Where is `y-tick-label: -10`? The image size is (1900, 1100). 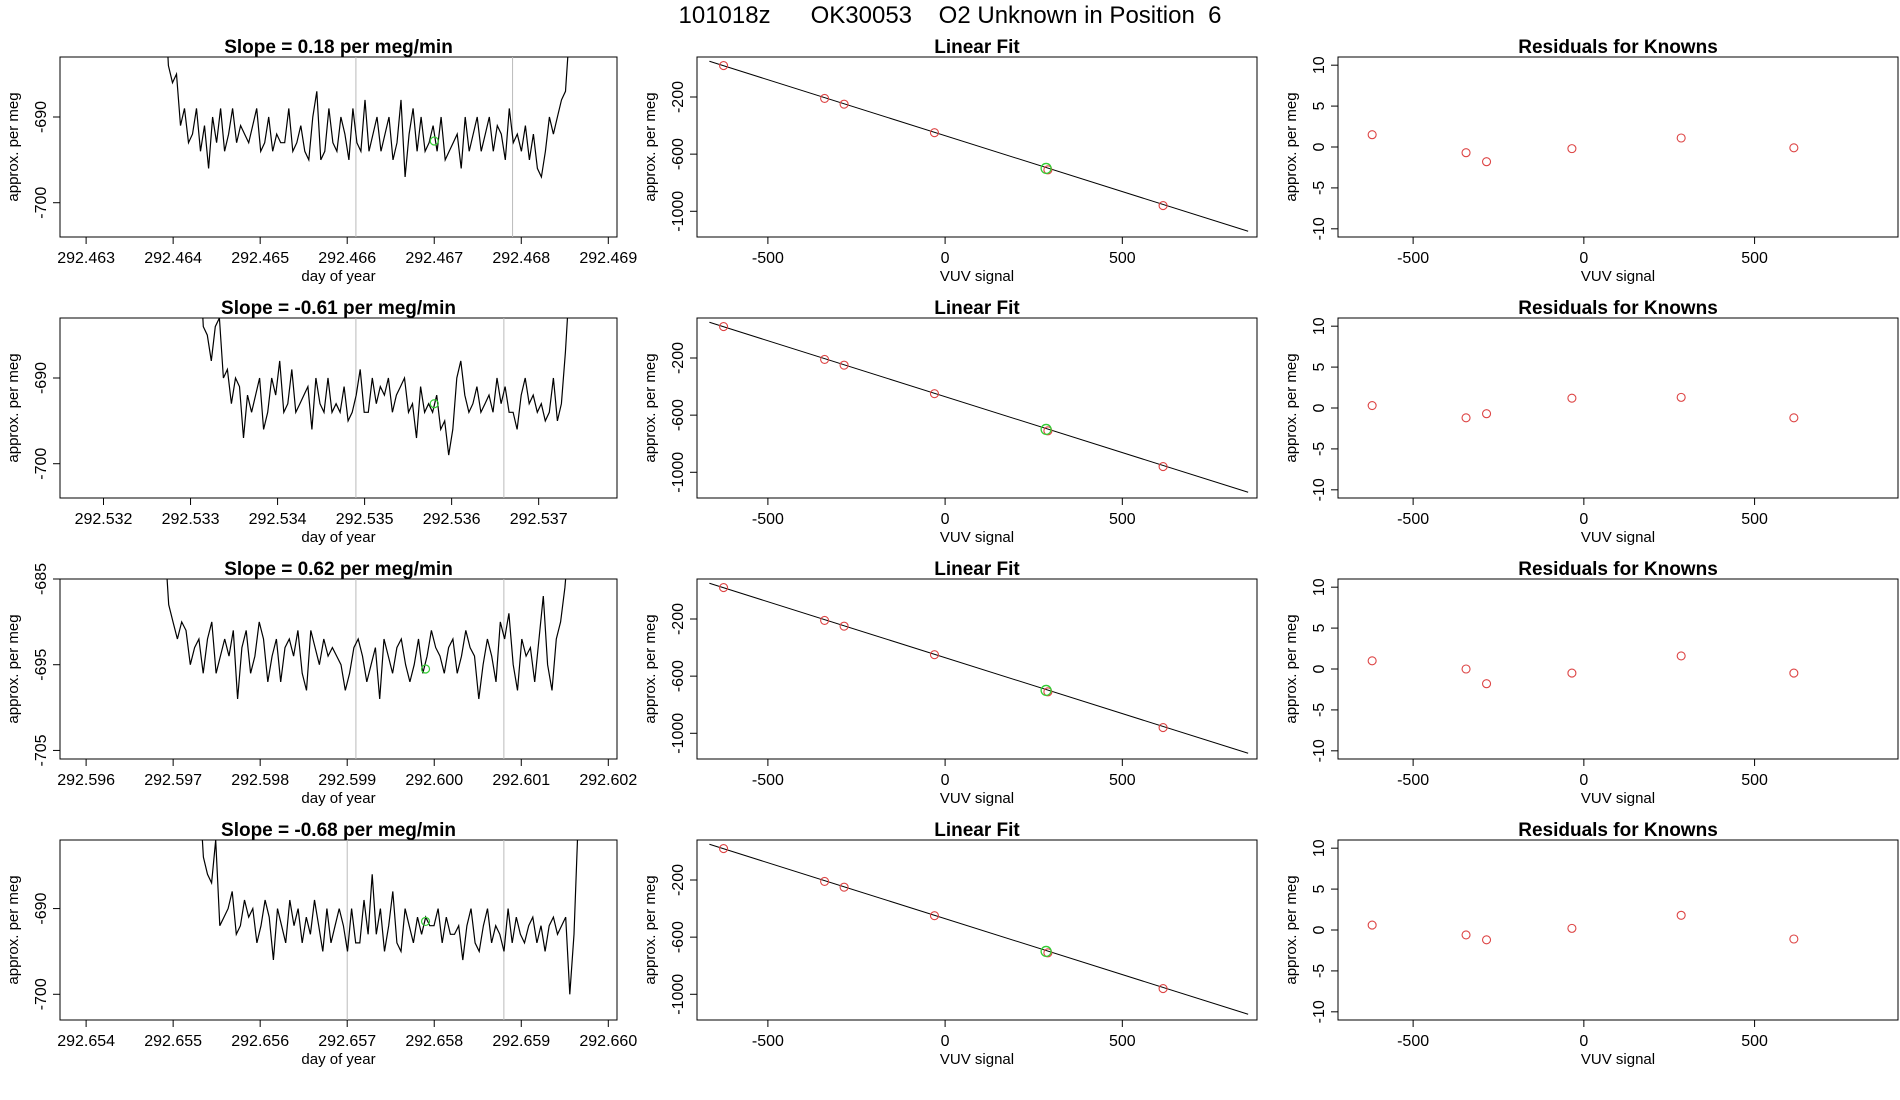 y-tick-label: -10 is located at coordinates (1319, 228).